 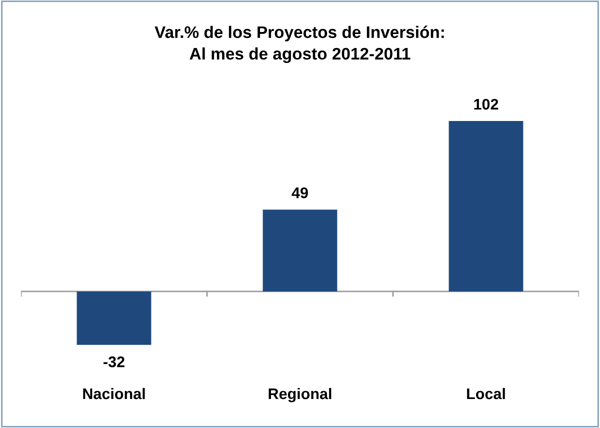 I want to click on x-tick-label: Nacional, so click(x=114, y=394).